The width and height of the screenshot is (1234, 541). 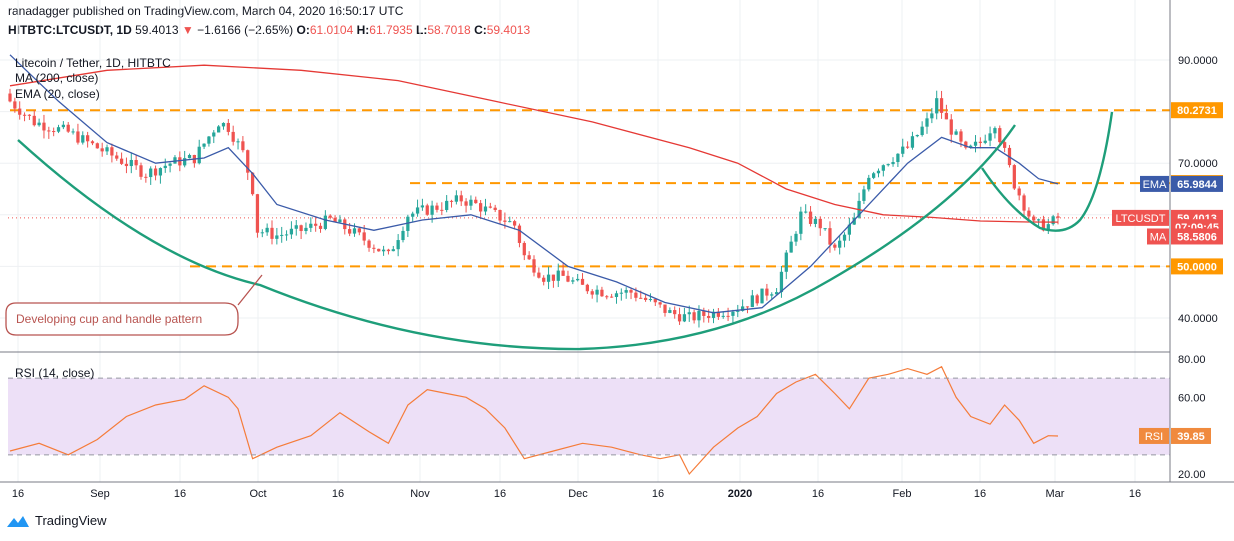 I want to click on price-tick-label: 70.0000, so click(x=1198, y=164).